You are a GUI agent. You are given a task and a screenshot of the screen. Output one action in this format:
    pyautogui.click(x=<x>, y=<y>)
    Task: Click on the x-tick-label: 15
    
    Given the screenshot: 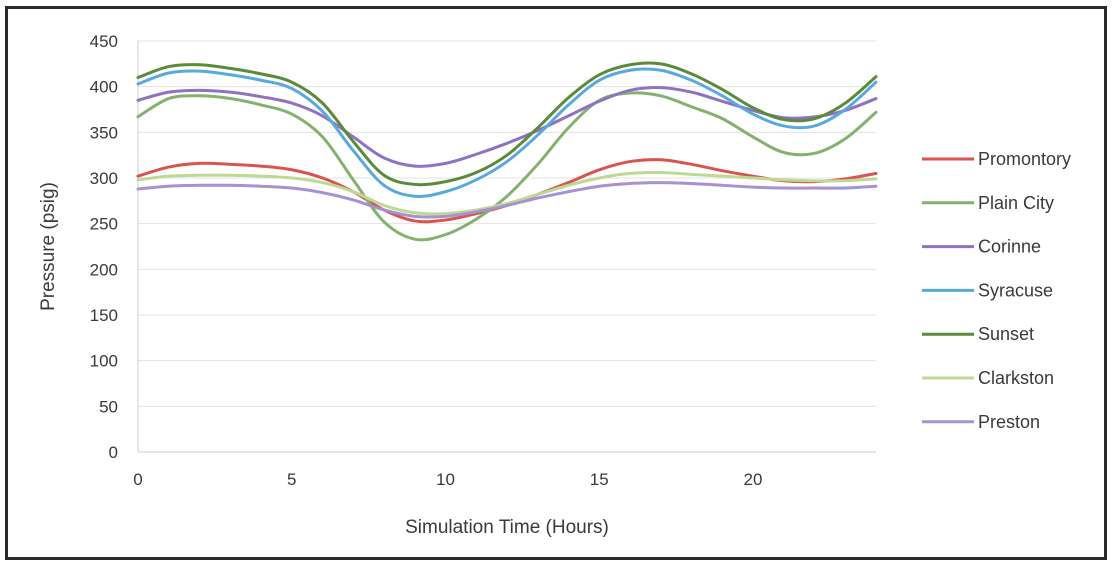 What is the action you would take?
    pyautogui.click(x=599, y=479)
    